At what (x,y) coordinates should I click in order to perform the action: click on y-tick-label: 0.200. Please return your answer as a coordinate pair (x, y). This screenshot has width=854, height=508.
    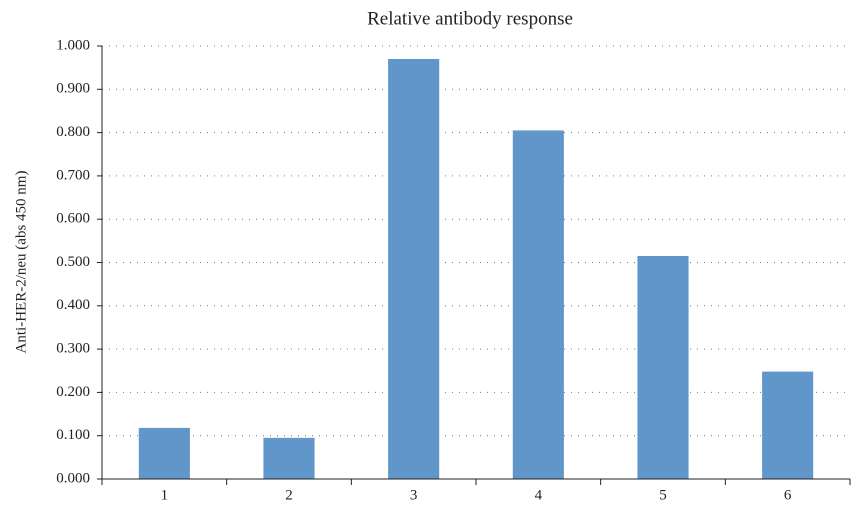
    Looking at the image, I should click on (73, 392).